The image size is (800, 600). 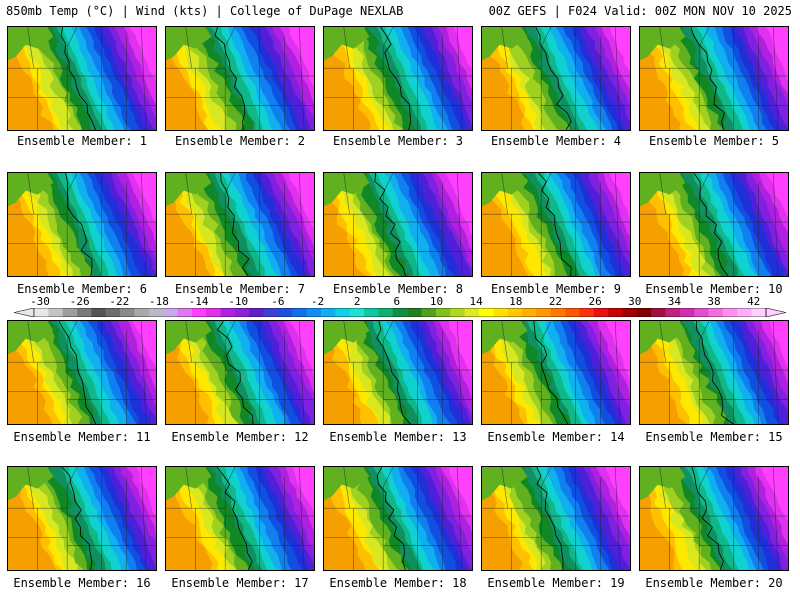 What do you see at coordinates (79, 301) in the screenshot?
I see `colorbar-tick-label: -26` at bounding box center [79, 301].